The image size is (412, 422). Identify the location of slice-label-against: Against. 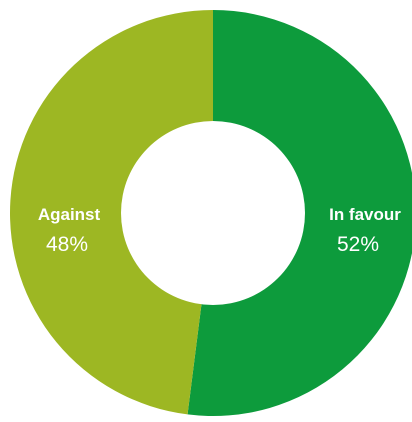
(69, 214).